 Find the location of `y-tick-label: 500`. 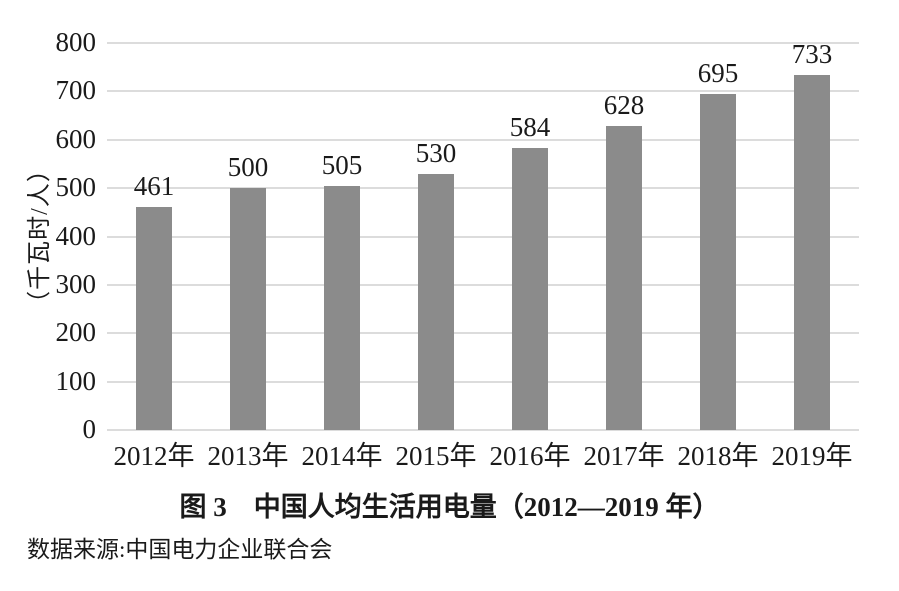

y-tick-label: 500 is located at coordinates (76, 187).